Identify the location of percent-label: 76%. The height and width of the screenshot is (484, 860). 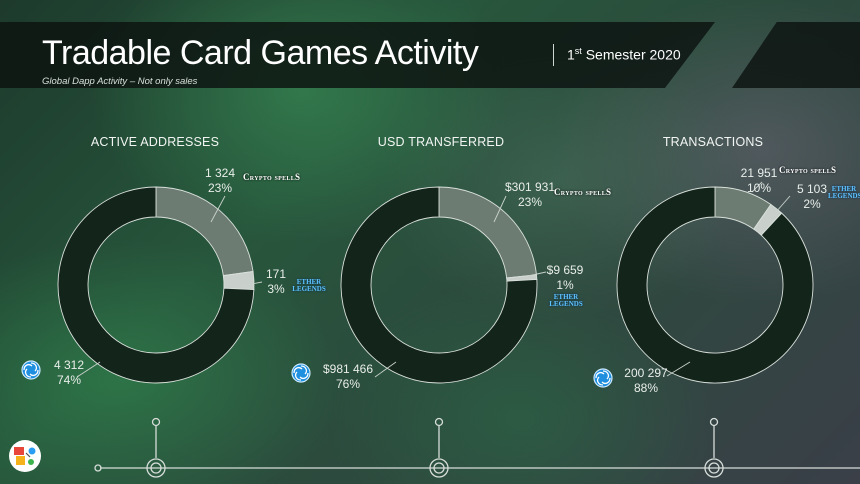
(348, 384).